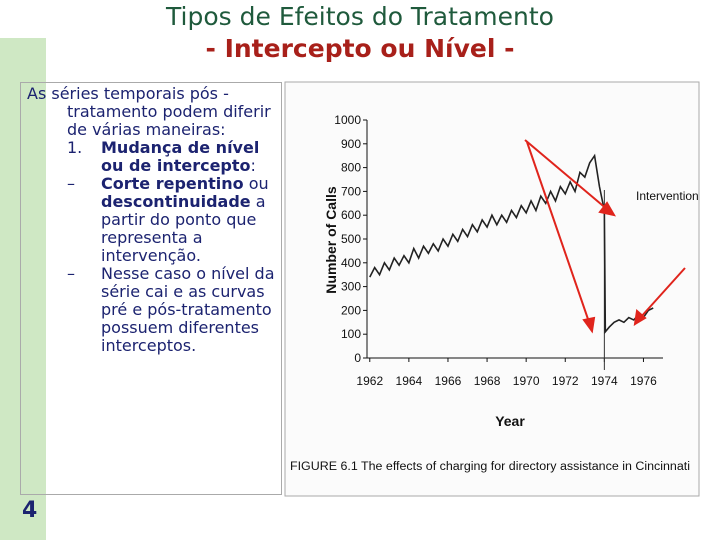 The width and height of the screenshot is (720, 540). Describe the element at coordinates (667, 196) in the screenshot. I see `annotation: Intervention` at that location.